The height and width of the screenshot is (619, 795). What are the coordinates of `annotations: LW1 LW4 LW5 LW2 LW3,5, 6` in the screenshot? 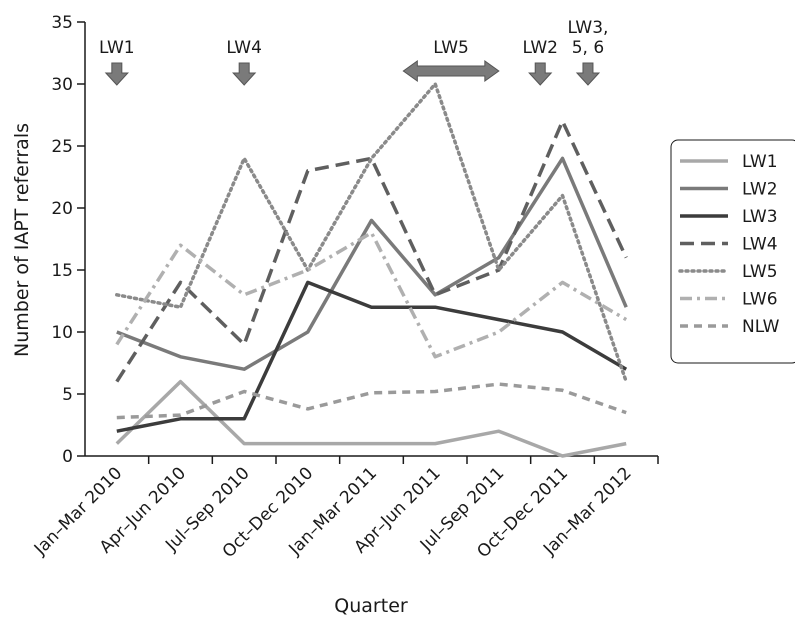 It's located at (353, 52).